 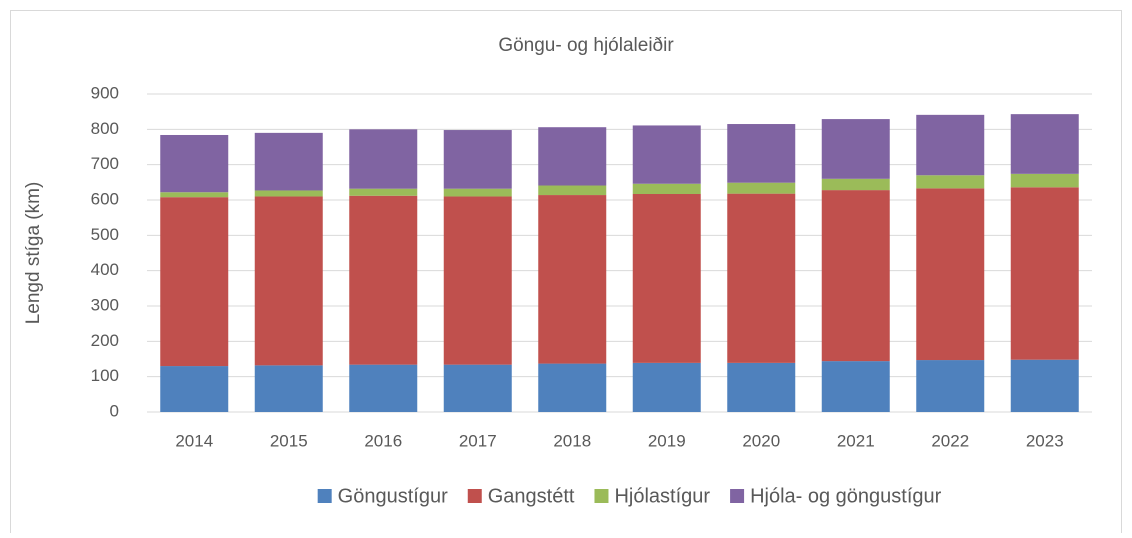 What do you see at coordinates (105, 234) in the screenshot?
I see `y-tick-label: 500` at bounding box center [105, 234].